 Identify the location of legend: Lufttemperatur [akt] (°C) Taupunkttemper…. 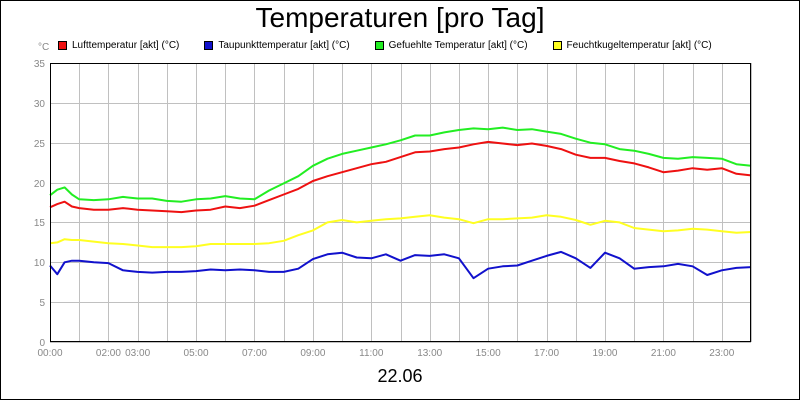
(385, 45).